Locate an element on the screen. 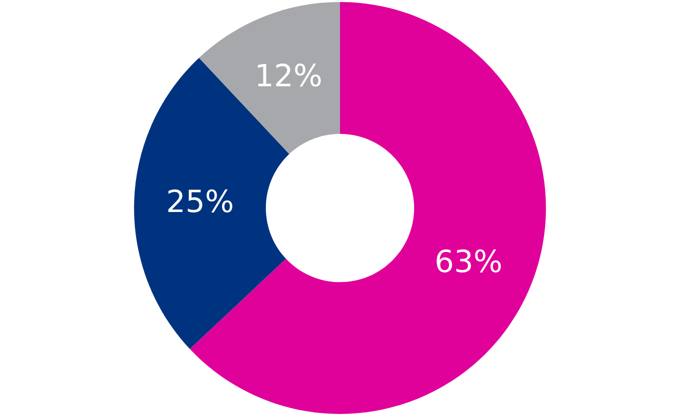 Image resolution: width=680 pixels, height=416 pixels. data-label: 12% is located at coordinates (289, 75).